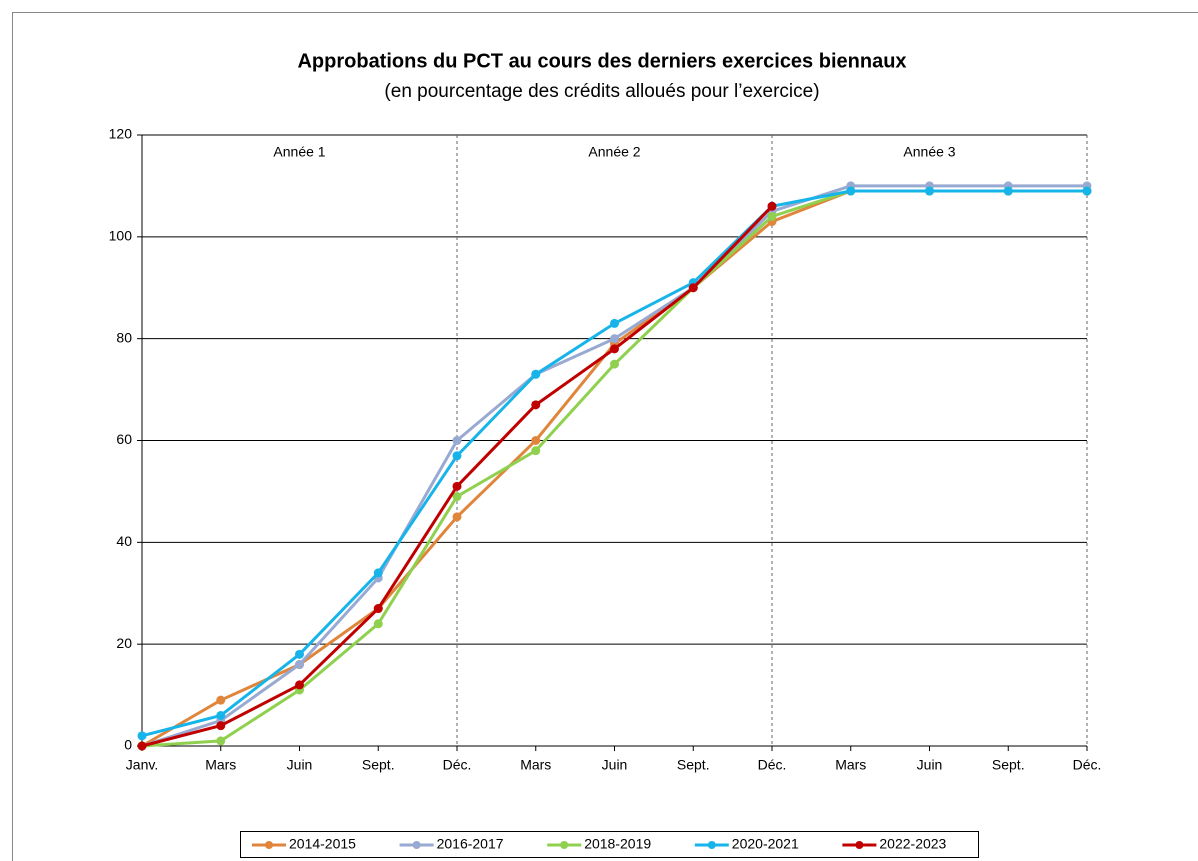  What do you see at coordinates (322, 844) in the screenshot?
I see `legend-label: 2014-2015` at bounding box center [322, 844].